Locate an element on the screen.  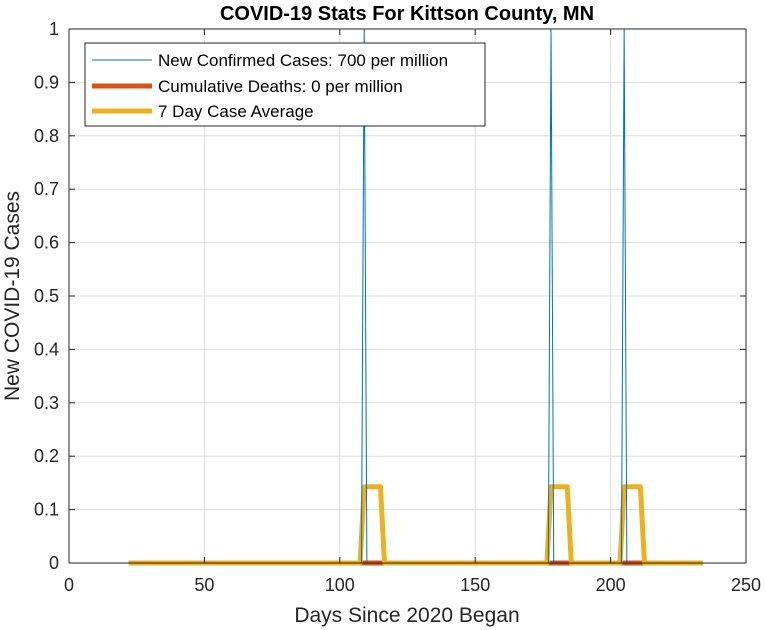
y-tick-label: 0.9 is located at coordinates (46, 82).